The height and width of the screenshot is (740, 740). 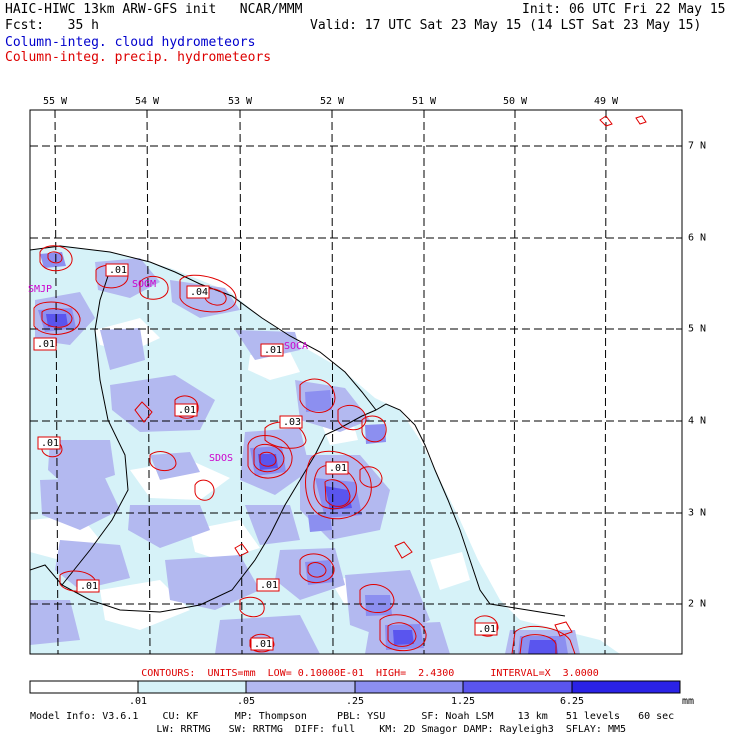 I want to click on lon-label-49w: 49 W, so click(x=606, y=101).